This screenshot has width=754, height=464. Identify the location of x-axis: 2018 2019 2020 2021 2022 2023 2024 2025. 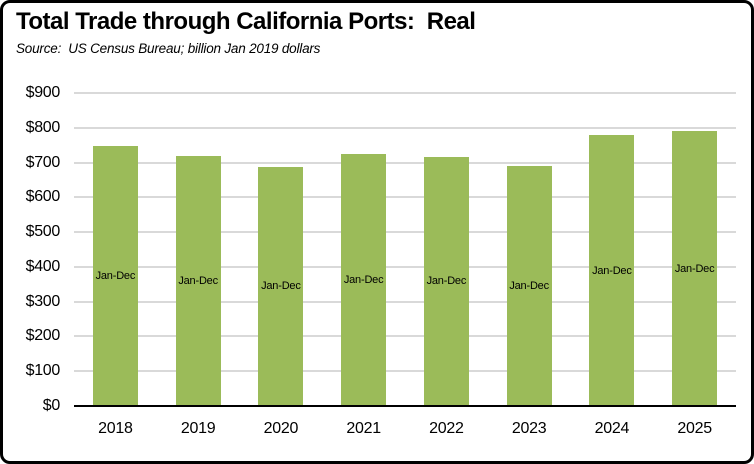
(405, 422).